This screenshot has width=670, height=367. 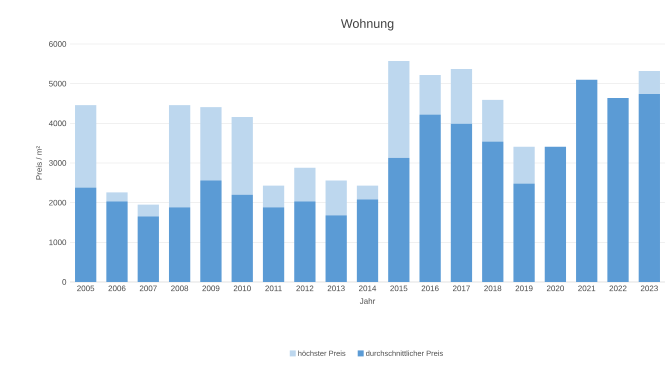 I want to click on chart-title: Wohnung, so click(x=367, y=24).